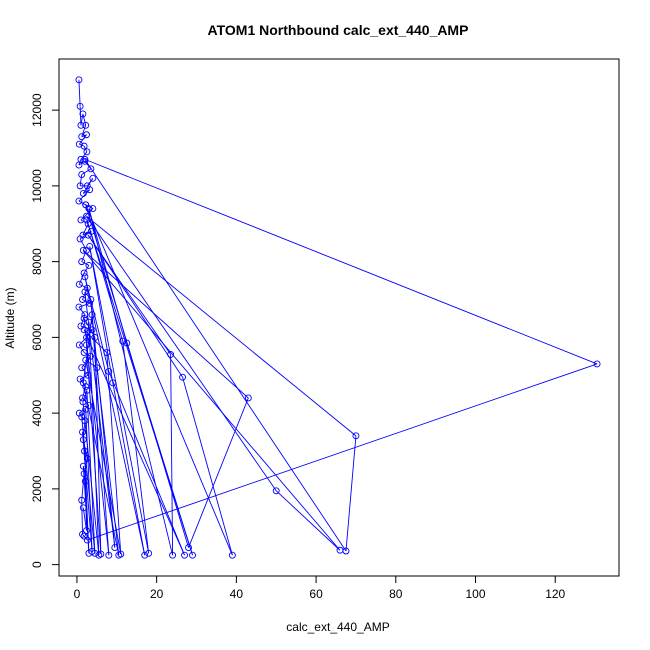  I want to click on y-axis: 0 2000 4000 6000 8000 10000 12000, so click(45, 330).